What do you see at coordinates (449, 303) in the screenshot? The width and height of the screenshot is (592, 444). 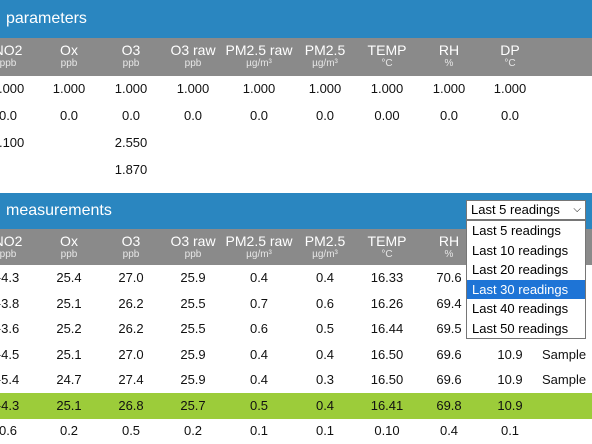 I see `table-cell: 69.4` at bounding box center [449, 303].